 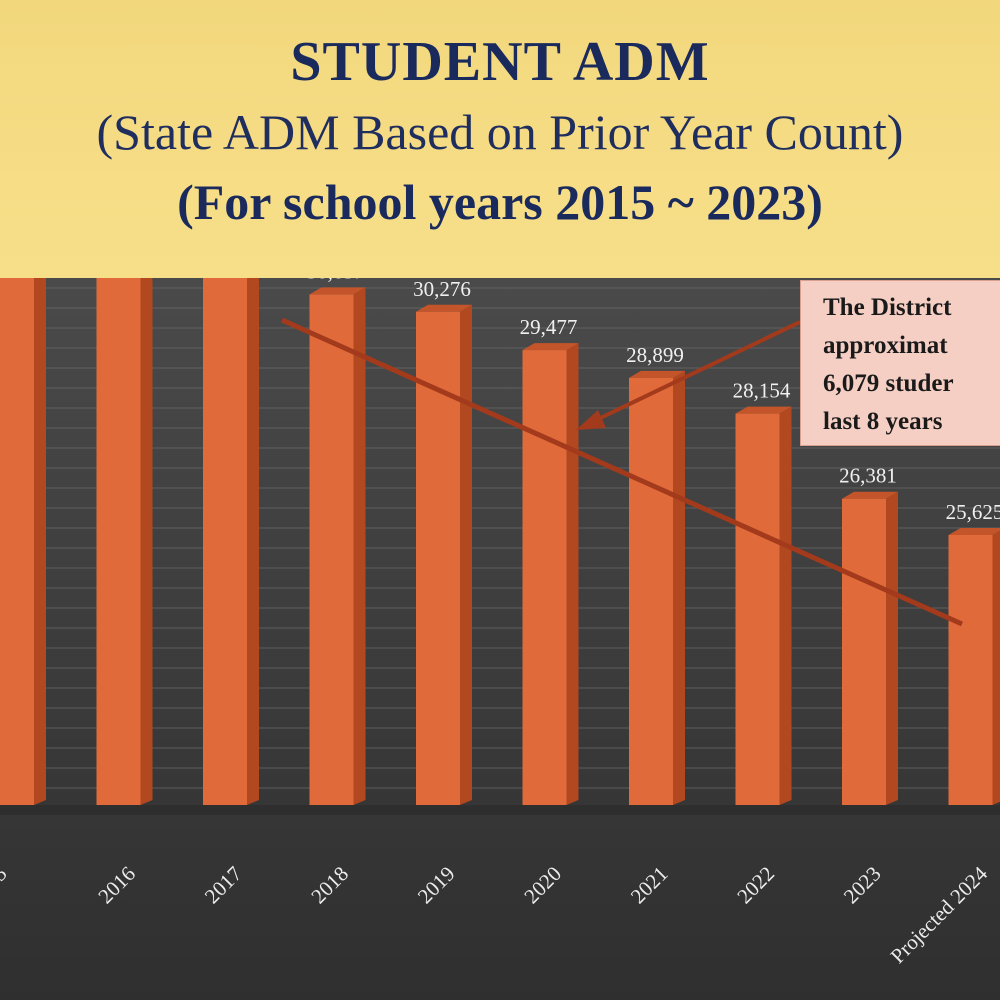 I want to click on data-label: 25,625, so click(x=973, y=512).